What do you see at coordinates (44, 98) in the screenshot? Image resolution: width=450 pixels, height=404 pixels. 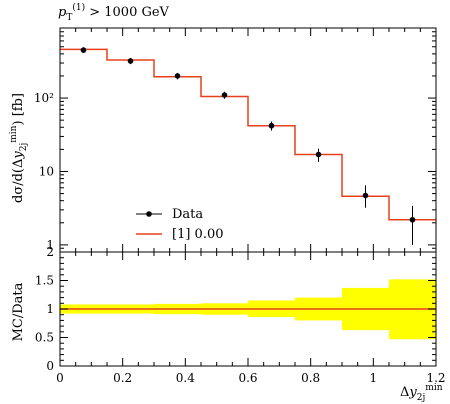 I see `main-y-tick-label: 10²` at bounding box center [44, 98].